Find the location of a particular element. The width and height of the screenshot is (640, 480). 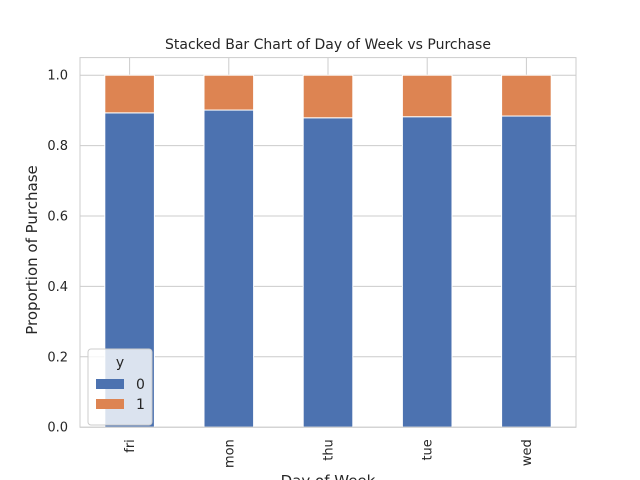

x-tick-label-thu: thu is located at coordinates (329, 450).